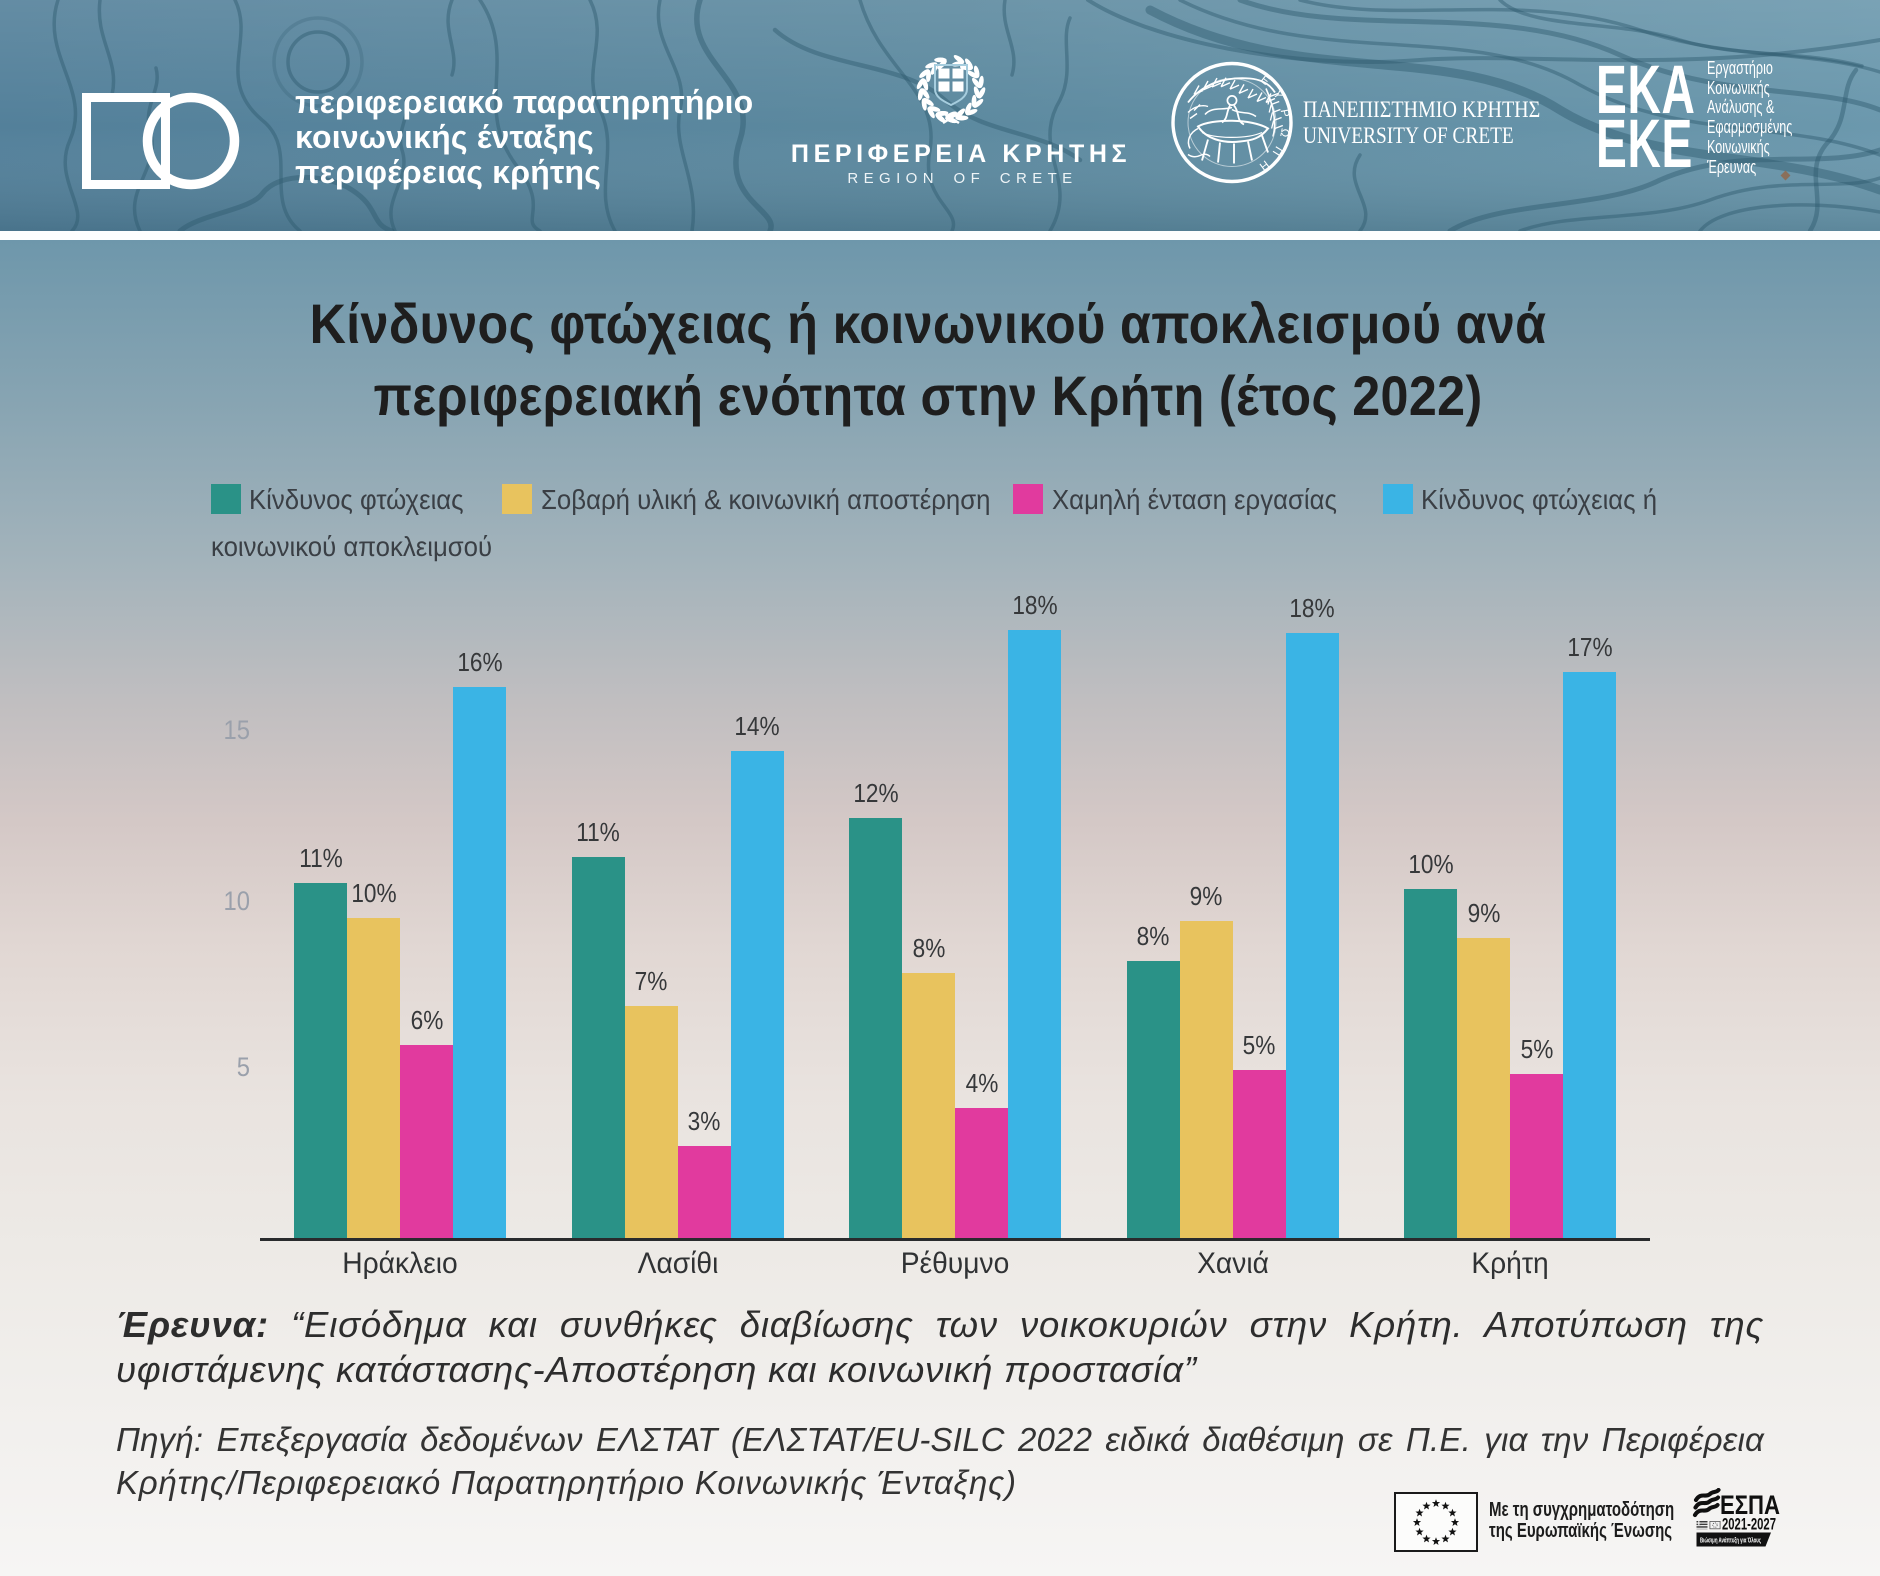 The height and width of the screenshot is (1576, 1880). Describe the element at coordinates (1283, 132) in the screenshot. I see `svg-text: Ω` at that location.